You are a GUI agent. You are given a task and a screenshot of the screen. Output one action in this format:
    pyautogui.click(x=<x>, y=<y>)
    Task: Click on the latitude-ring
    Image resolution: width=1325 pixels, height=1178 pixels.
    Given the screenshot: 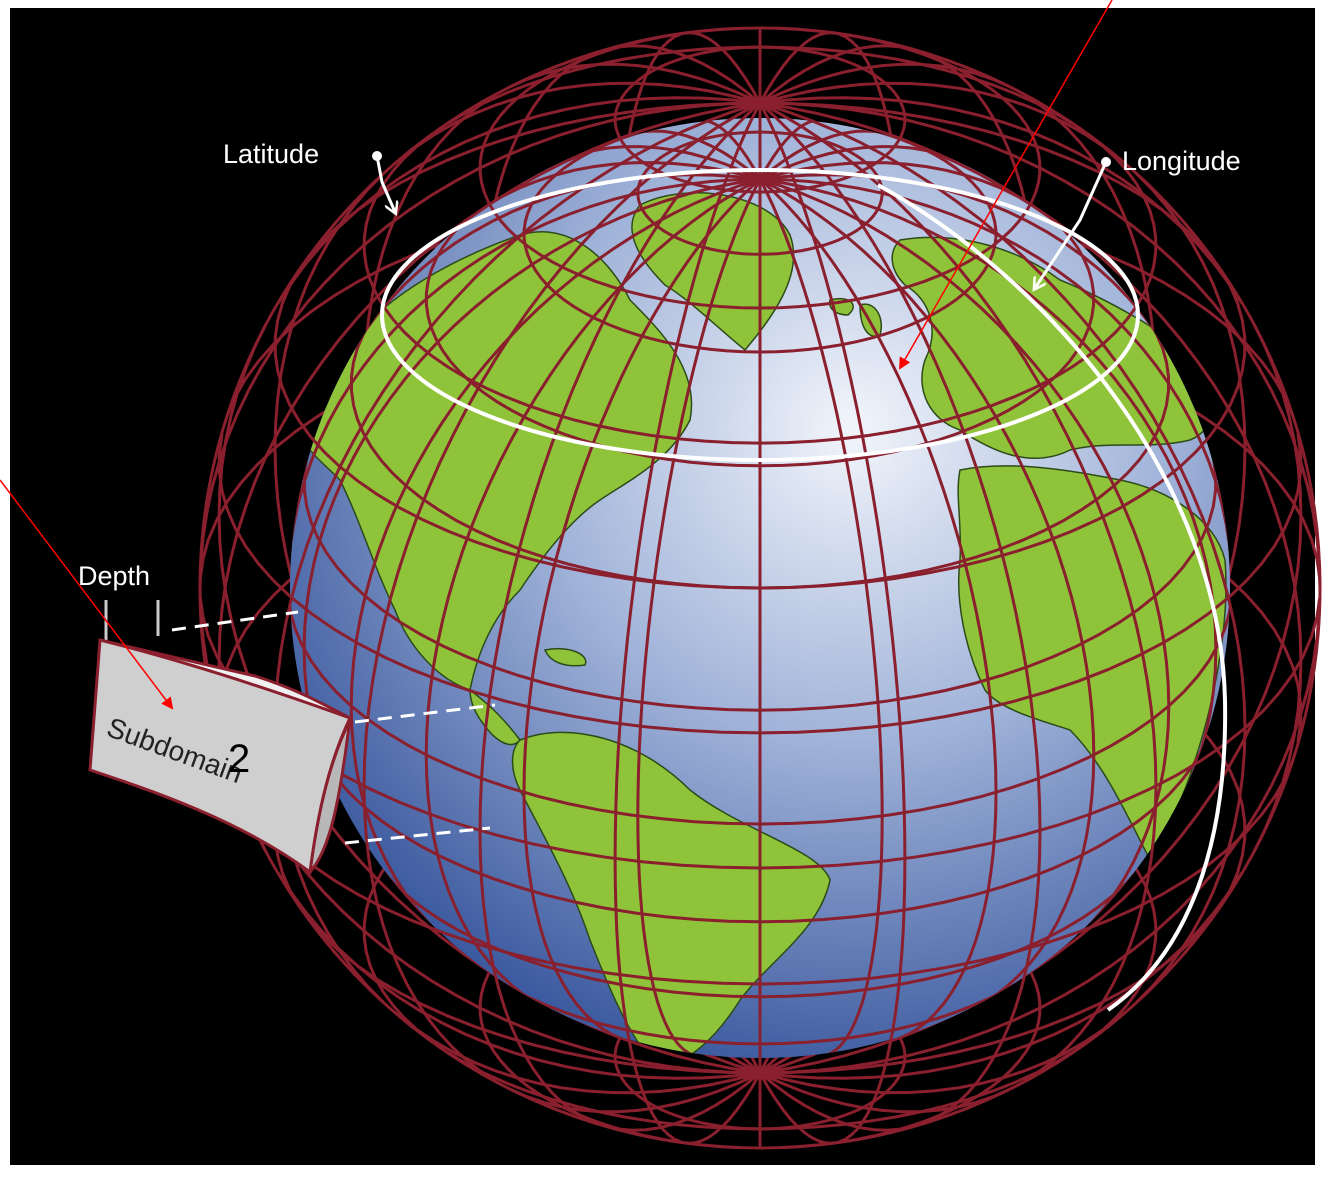 What is the action you would take?
    pyautogui.click(x=760, y=315)
    